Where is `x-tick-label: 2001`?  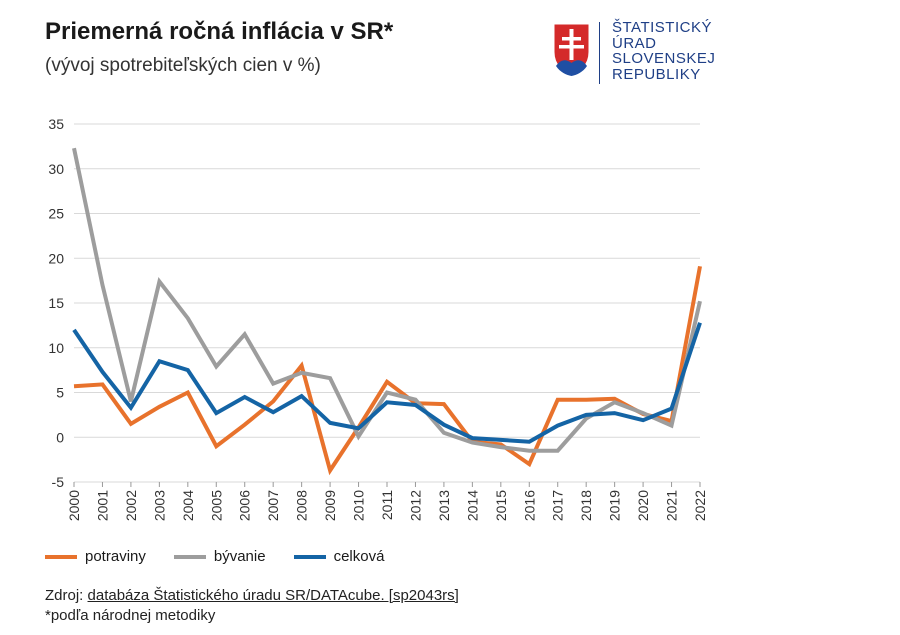
x-tick-label: 2001 is located at coordinates (102, 505).